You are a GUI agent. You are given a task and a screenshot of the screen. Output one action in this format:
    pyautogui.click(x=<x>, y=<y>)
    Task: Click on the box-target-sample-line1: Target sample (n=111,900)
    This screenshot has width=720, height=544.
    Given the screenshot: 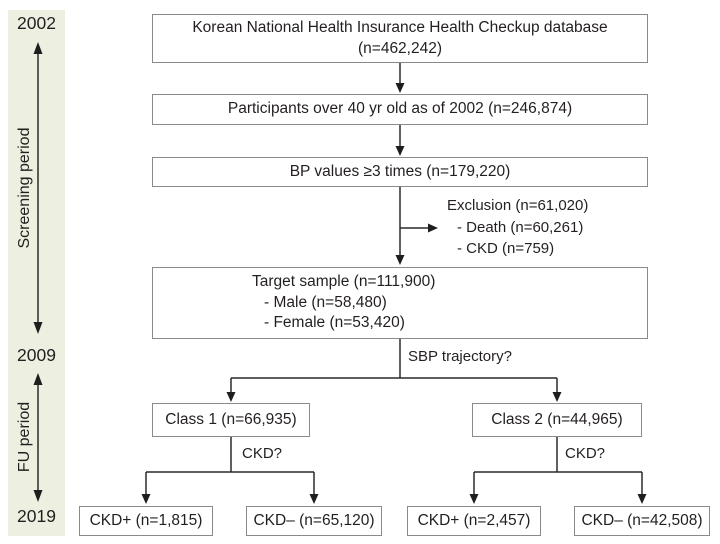 What is the action you would take?
    pyautogui.click(x=344, y=281)
    